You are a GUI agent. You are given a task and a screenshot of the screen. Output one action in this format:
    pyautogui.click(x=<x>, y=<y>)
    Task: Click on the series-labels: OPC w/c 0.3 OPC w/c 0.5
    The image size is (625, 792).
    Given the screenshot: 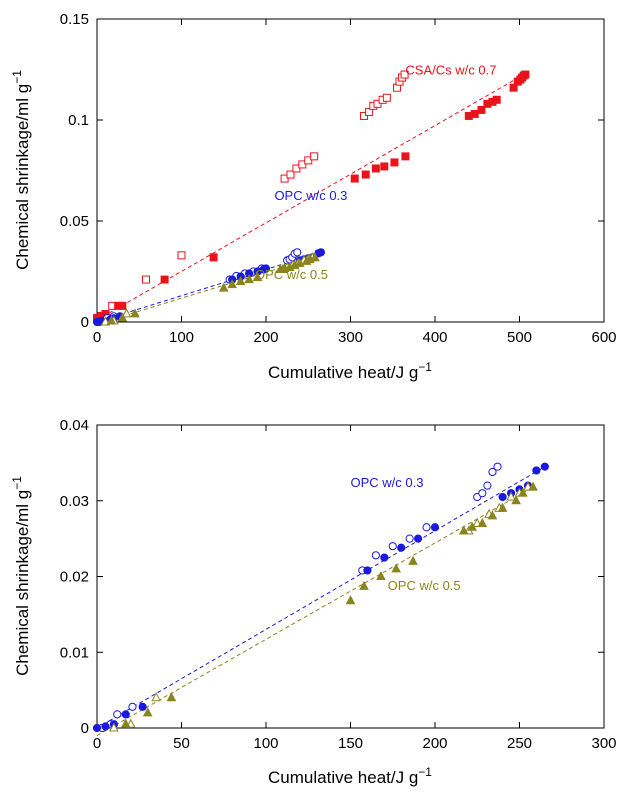 What is the action you would take?
    pyautogui.click(x=406, y=534)
    